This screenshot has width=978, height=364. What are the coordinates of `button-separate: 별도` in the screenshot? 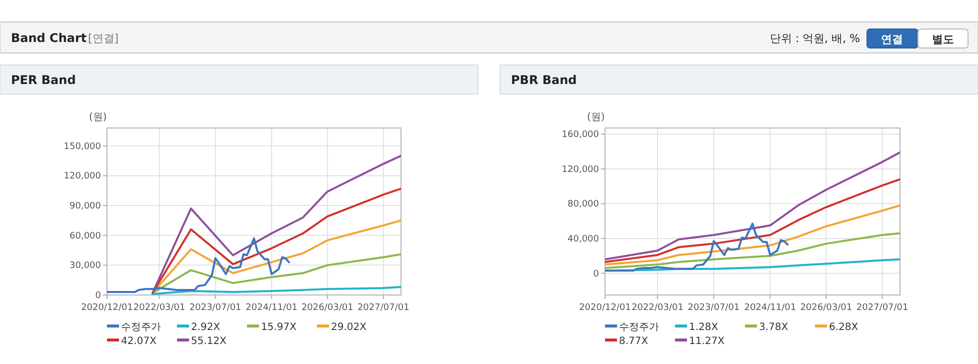 It's located at (943, 38).